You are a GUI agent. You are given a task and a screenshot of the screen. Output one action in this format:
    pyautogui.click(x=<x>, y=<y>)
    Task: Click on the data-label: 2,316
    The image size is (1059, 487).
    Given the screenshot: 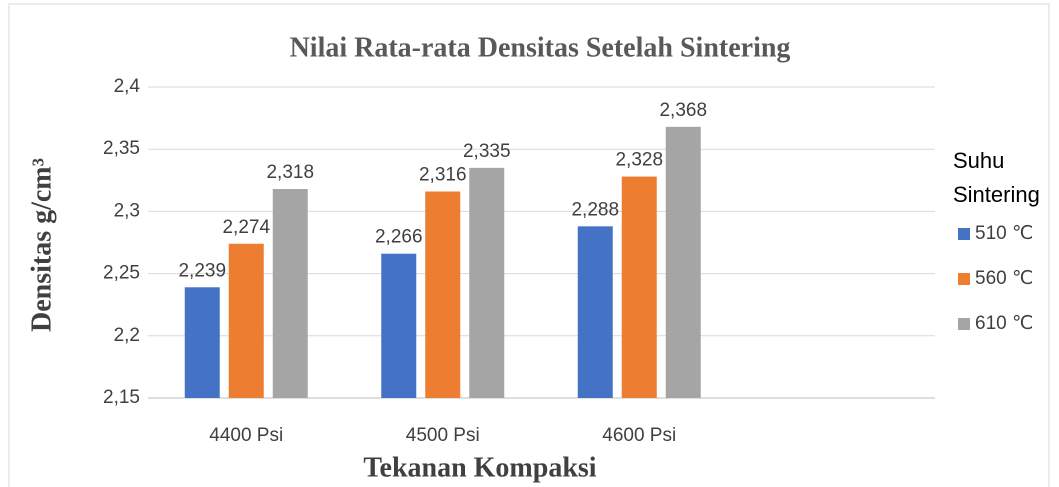 What is the action you would take?
    pyautogui.click(x=443, y=175)
    